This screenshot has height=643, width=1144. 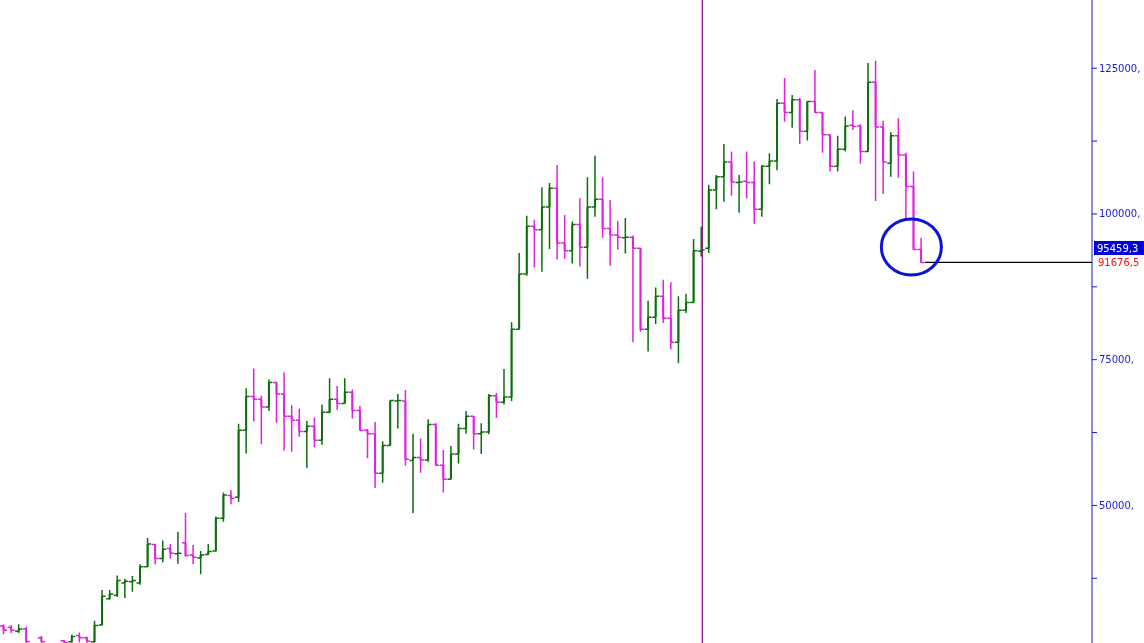 What do you see at coordinates (1118, 248) in the screenshot?
I see `text: 95459,3` at bounding box center [1118, 248].